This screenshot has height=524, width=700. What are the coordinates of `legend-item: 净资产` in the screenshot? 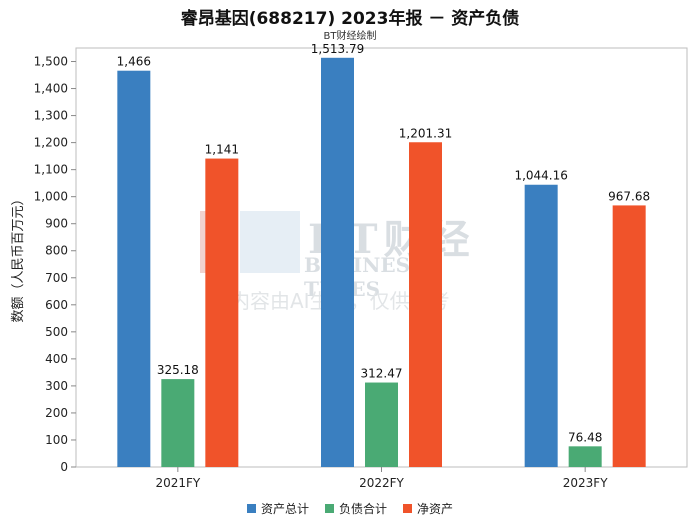 It's located at (428, 508).